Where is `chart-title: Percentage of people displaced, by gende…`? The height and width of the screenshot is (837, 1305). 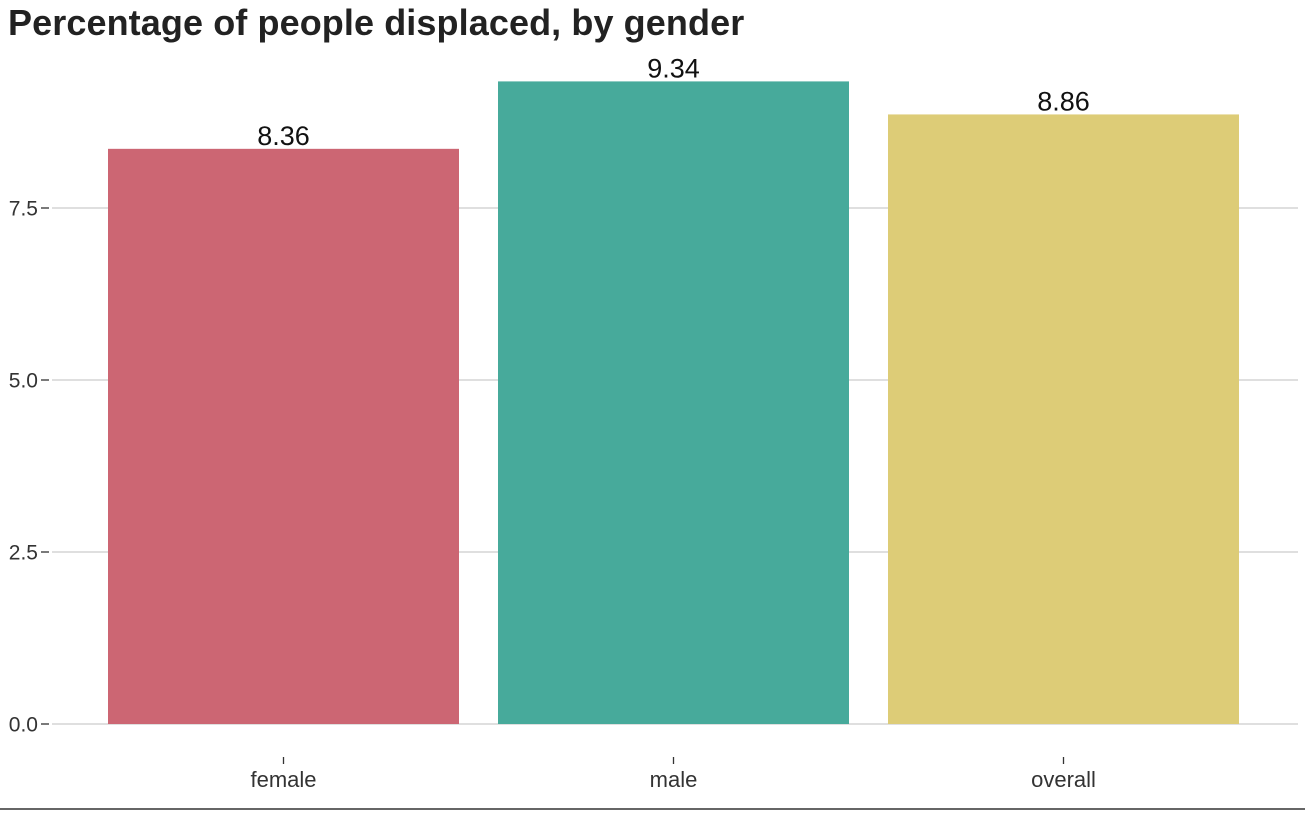 chart-title: Percentage of people displaced, by gende… is located at coordinates (376, 22).